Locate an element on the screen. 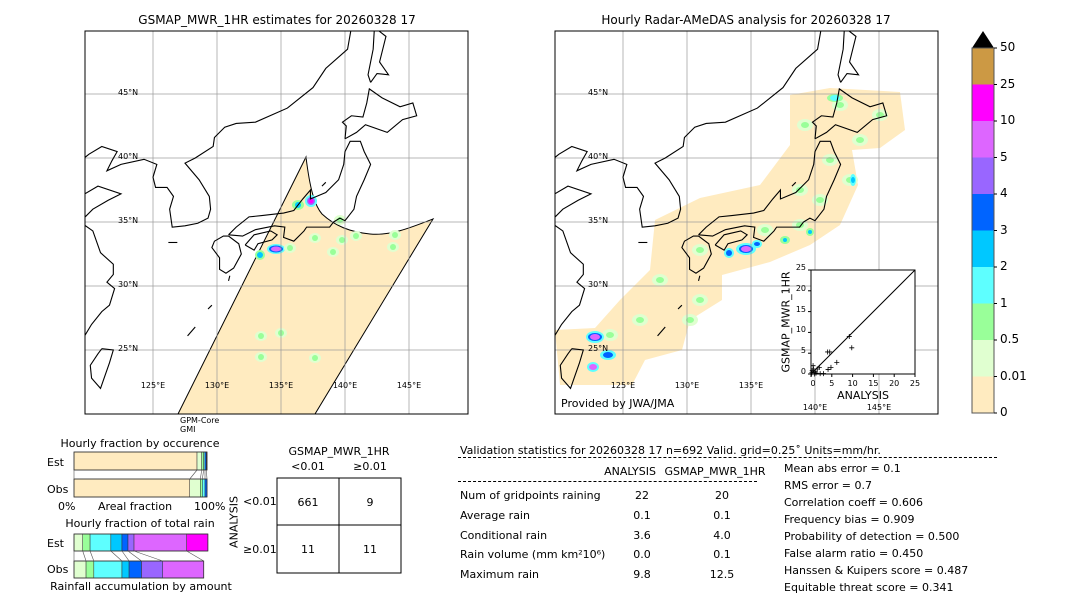  lat-label: 30°N is located at coordinates (598, 284).